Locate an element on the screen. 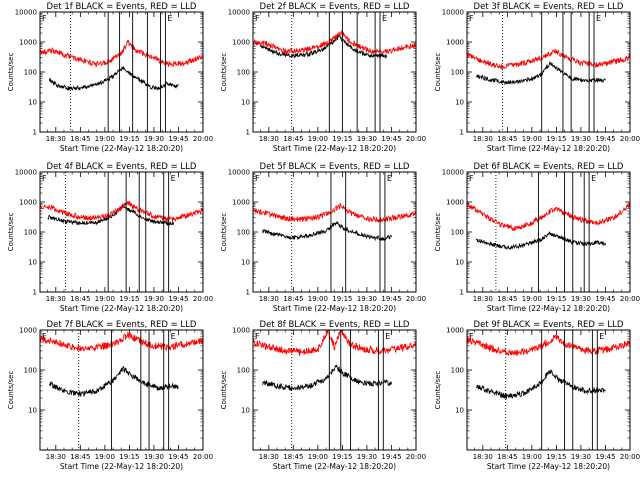 The height and width of the screenshot is (480, 640). chart-title: Det 4f BLACK = Events, RED = LLD is located at coordinates (122, 167).